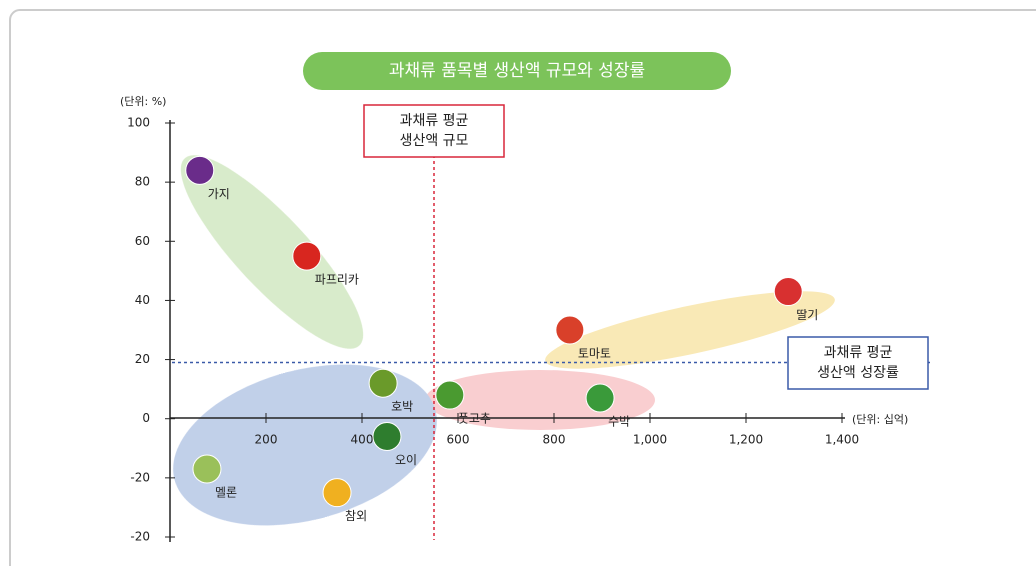  I want to click on point-label: 멜론, so click(226, 492).